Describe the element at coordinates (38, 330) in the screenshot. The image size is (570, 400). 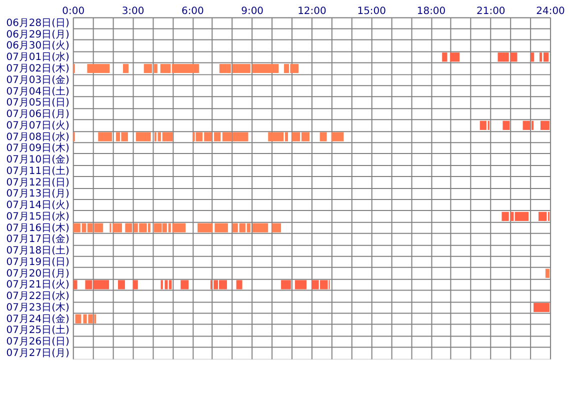
I see `y-tick-label: 07月25日(土)` at that location.